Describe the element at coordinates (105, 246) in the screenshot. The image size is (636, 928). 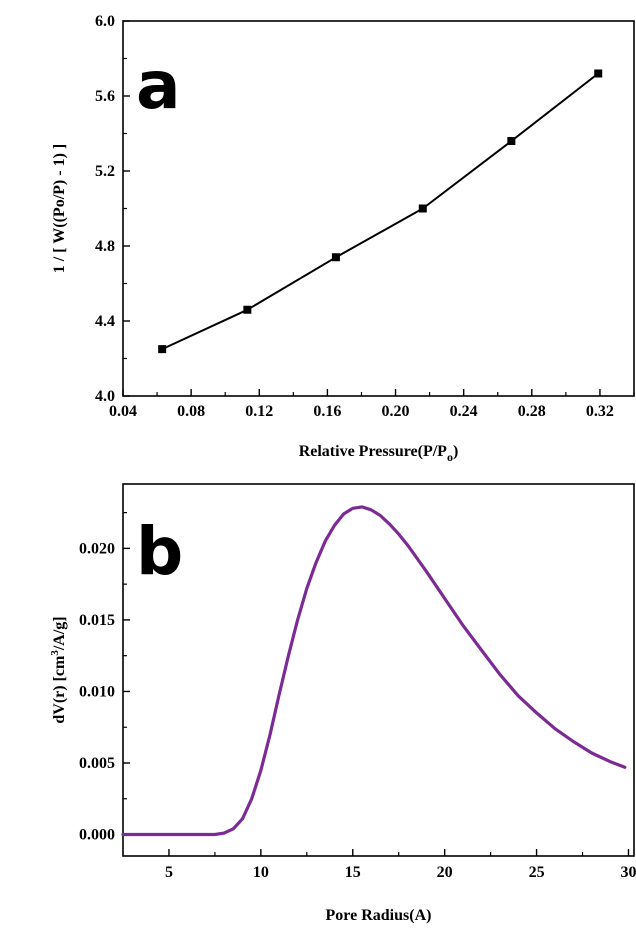
I see `y-tick-label: 4.8` at that location.